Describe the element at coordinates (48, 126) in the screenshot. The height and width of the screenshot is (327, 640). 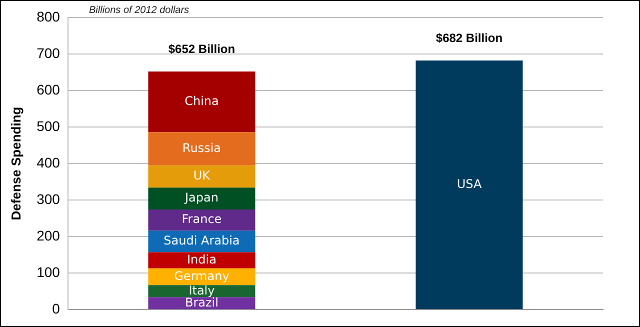
I see `y-tick-label: 500` at that location.